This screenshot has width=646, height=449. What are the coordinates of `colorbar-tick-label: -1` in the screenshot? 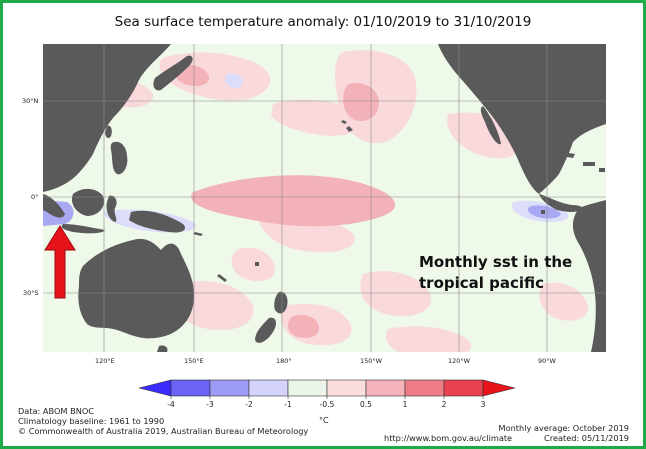 It's located at (288, 404).